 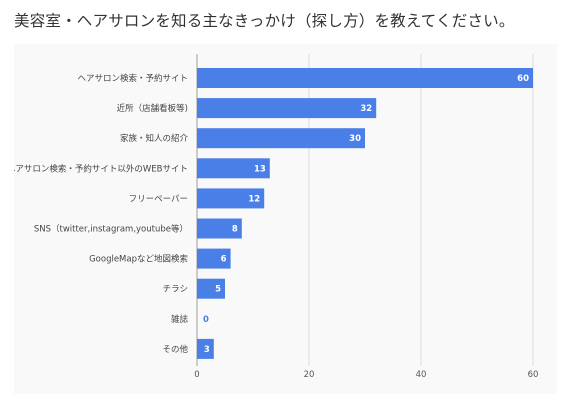 What do you see at coordinates (421, 375) in the screenshot?
I see `x-tick-label: 40` at bounding box center [421, 375].